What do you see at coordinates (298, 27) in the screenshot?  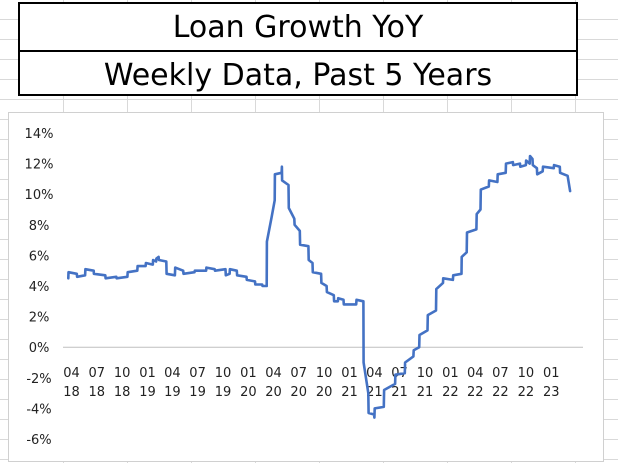 I see `chart-title: Loan Growth YoY` at bounding box center [298, 27].